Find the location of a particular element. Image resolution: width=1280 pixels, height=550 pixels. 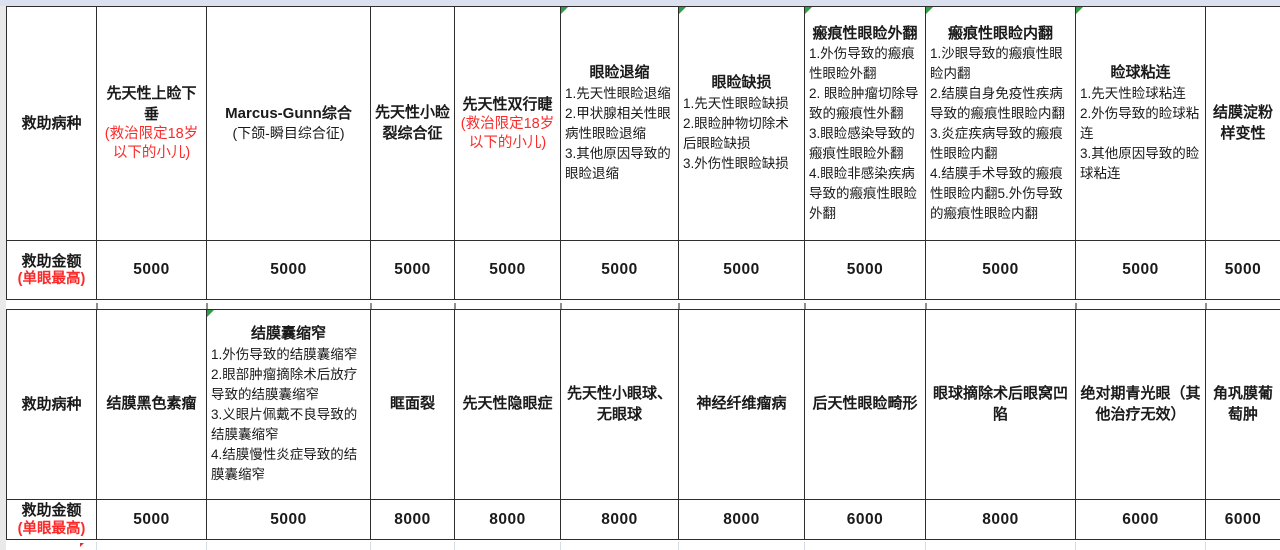

disease-title: 结膜黑色素瘤 is located at coordinates (151, 404).